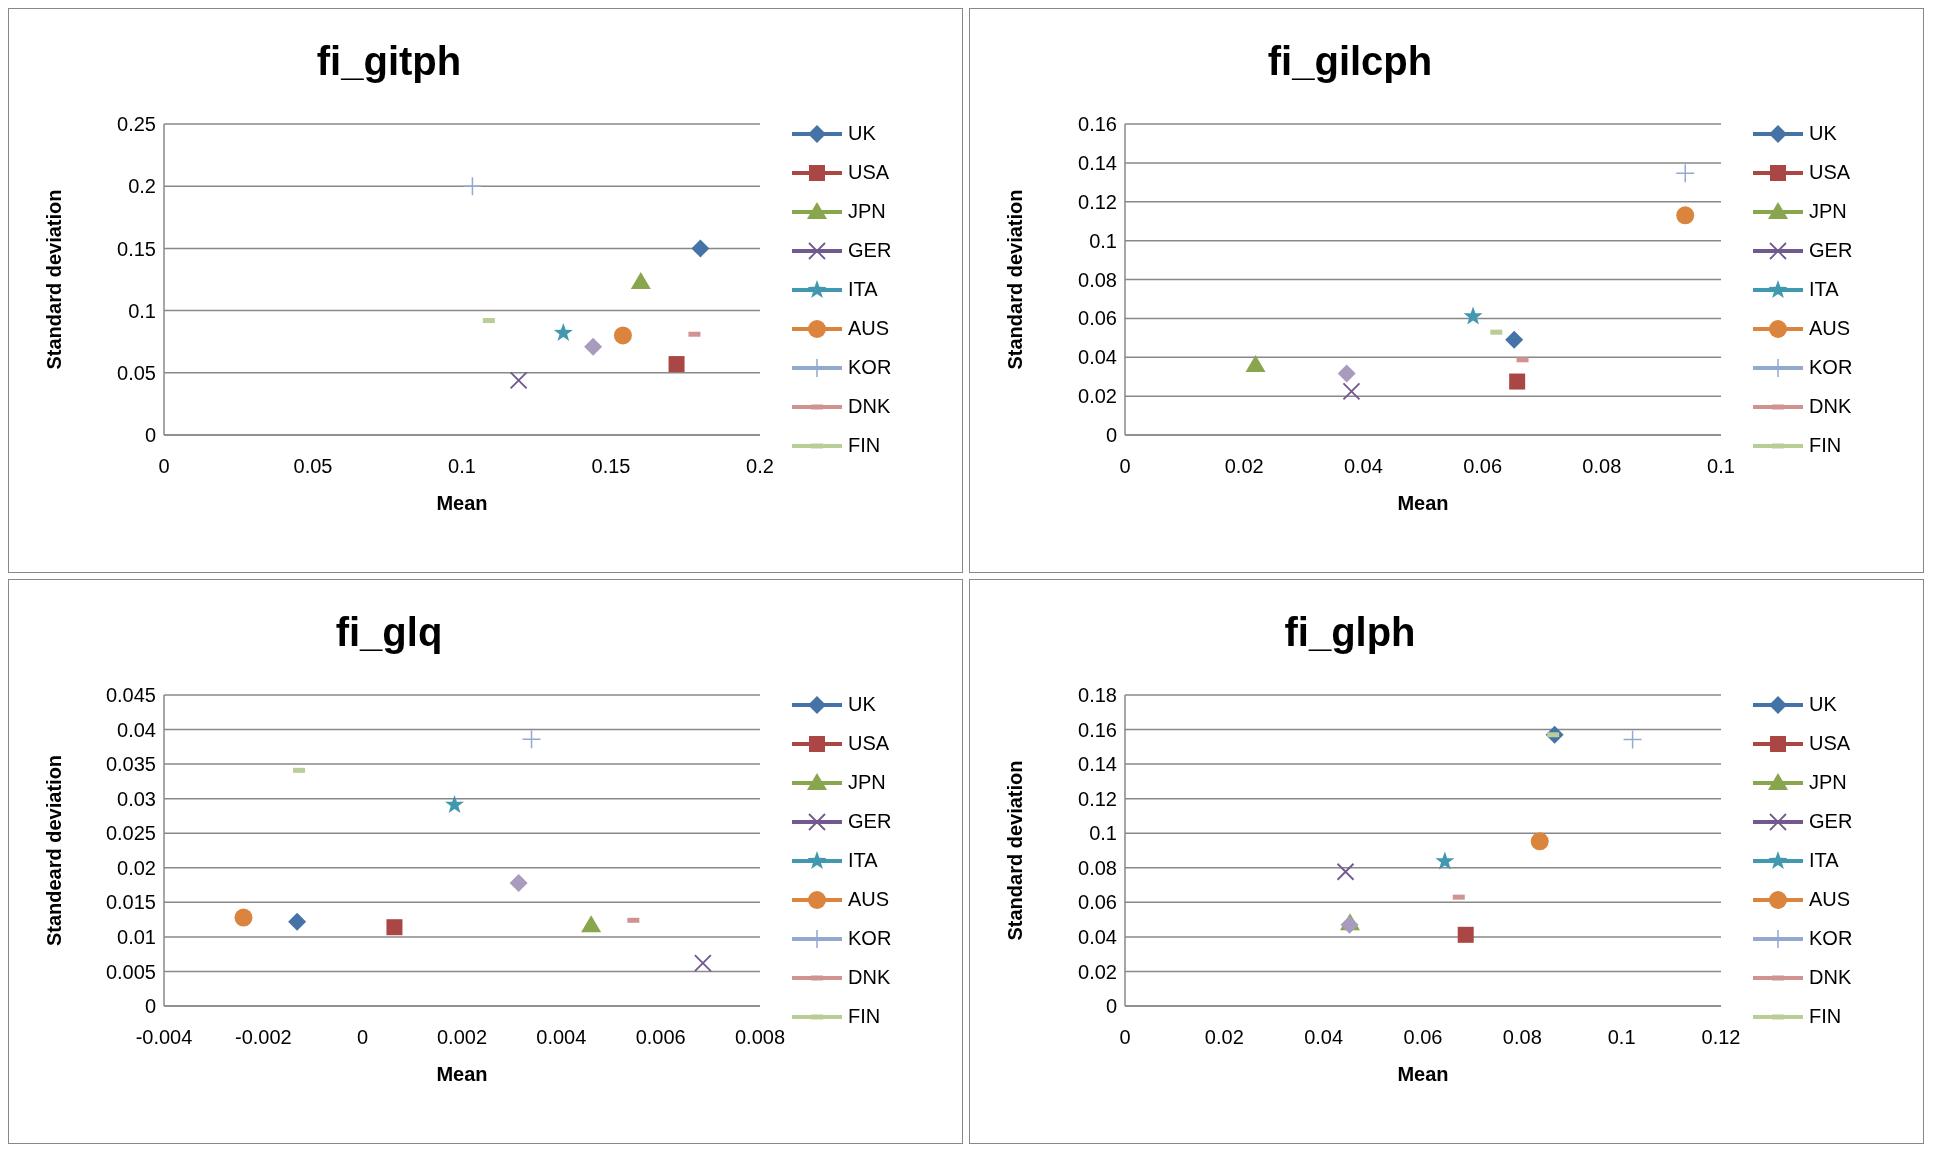  Describe the element at coordinates (136, 936) in the screenshot. I see `y-tick-label: 0.01` at that location.